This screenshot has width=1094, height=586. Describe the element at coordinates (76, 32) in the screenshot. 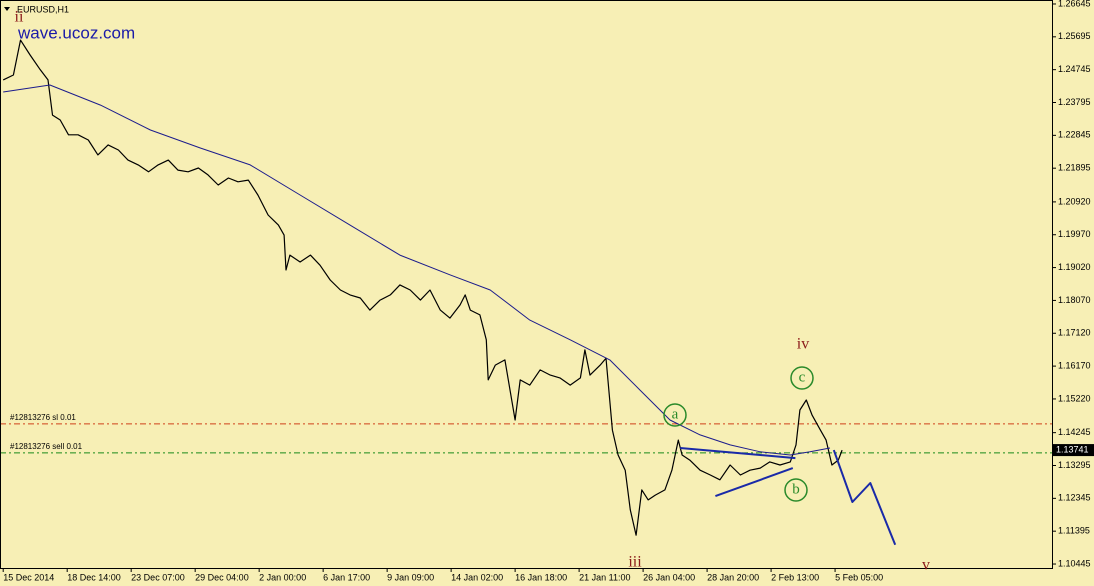

I see `watermark: wave.ucoz.com` at that location.